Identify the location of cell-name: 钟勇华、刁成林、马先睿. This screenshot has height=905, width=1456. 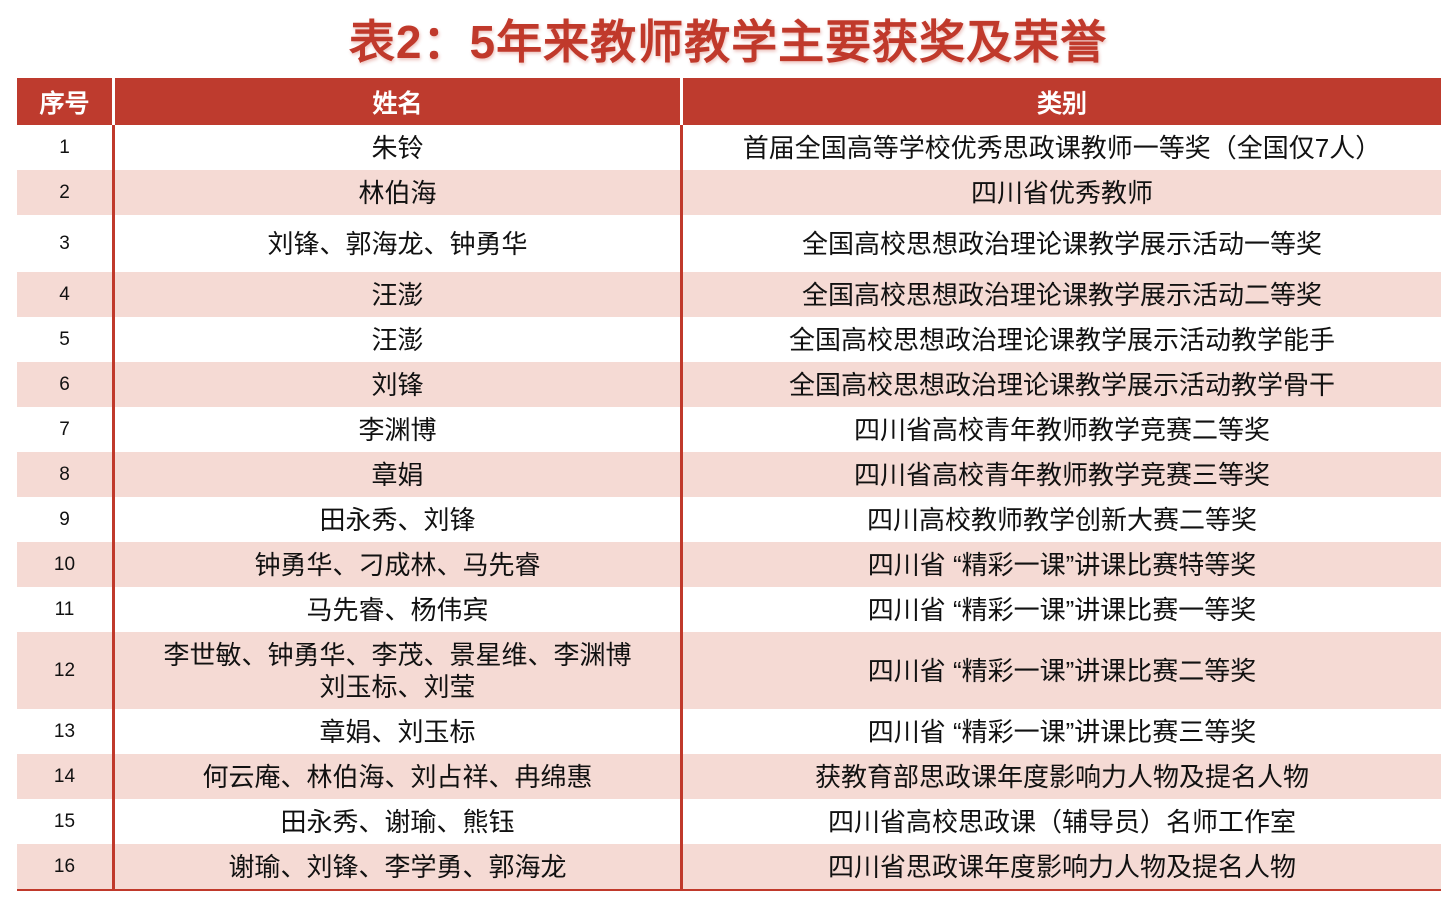
(397, 564).